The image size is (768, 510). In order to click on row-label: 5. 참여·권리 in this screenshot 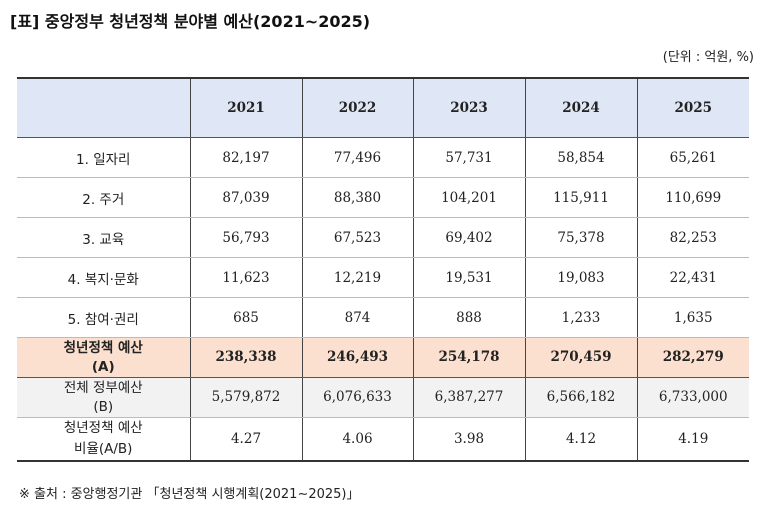, I will do `click(104, 317)`.